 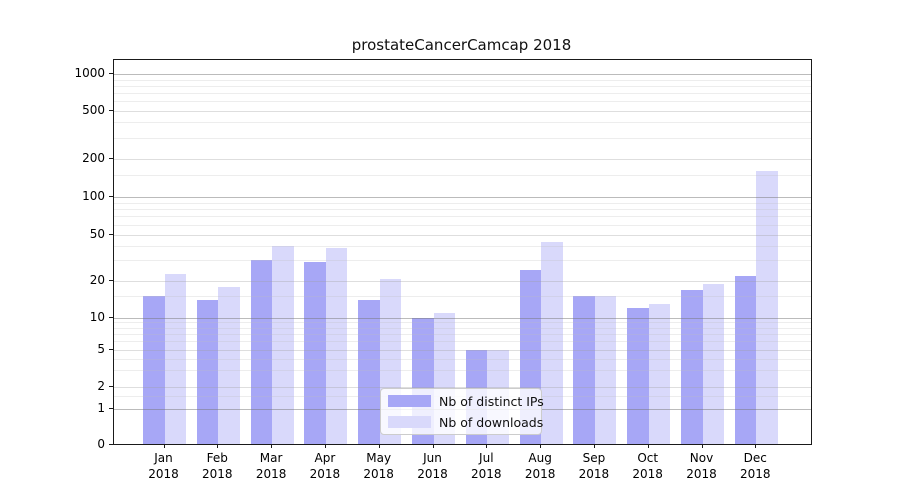 I want to click on bar-distinct-ips-may, so click(x=369, y=371).